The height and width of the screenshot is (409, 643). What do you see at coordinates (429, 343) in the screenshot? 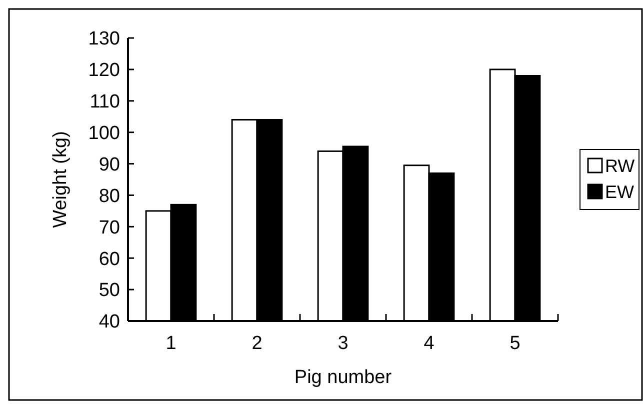
I see `x-tick-label: 4` at bounding box center [429, 343].